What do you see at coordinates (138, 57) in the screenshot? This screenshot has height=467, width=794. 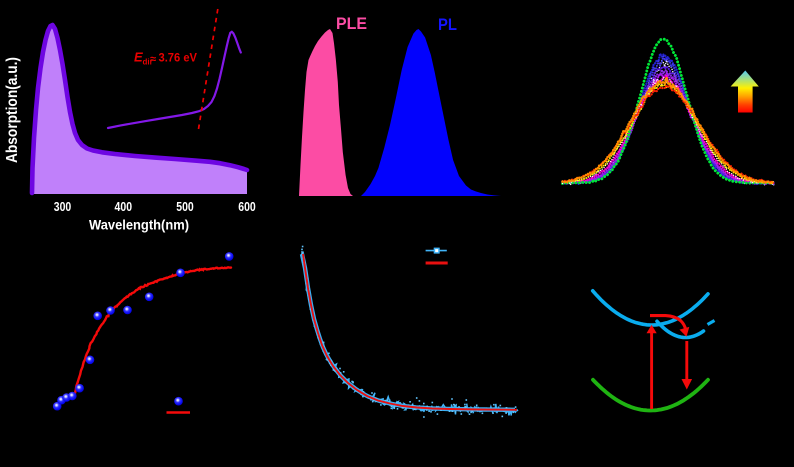 I see `svg-text: E` at bounding box center [138, 57].